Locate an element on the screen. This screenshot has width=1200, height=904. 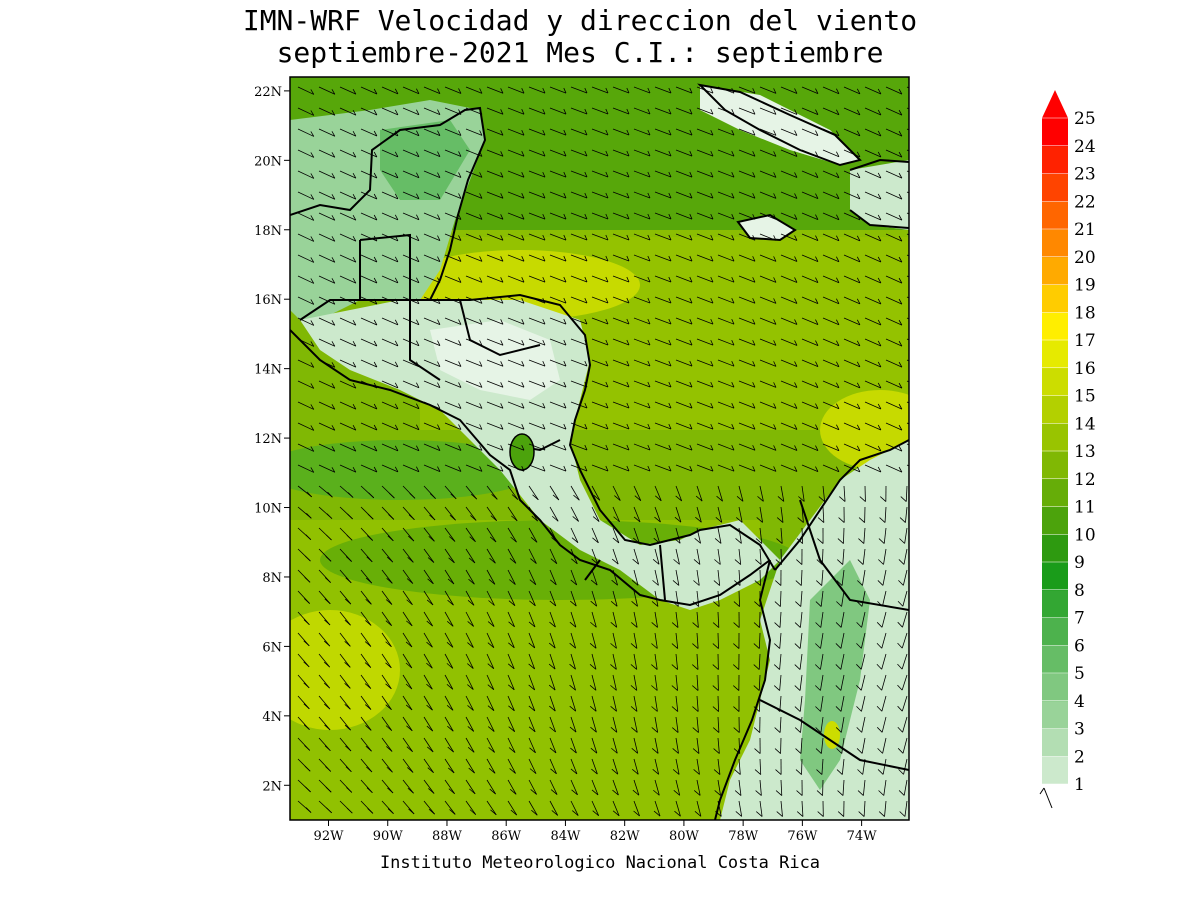
colorbar-label: 7 is located at coordinates (1079, 619).